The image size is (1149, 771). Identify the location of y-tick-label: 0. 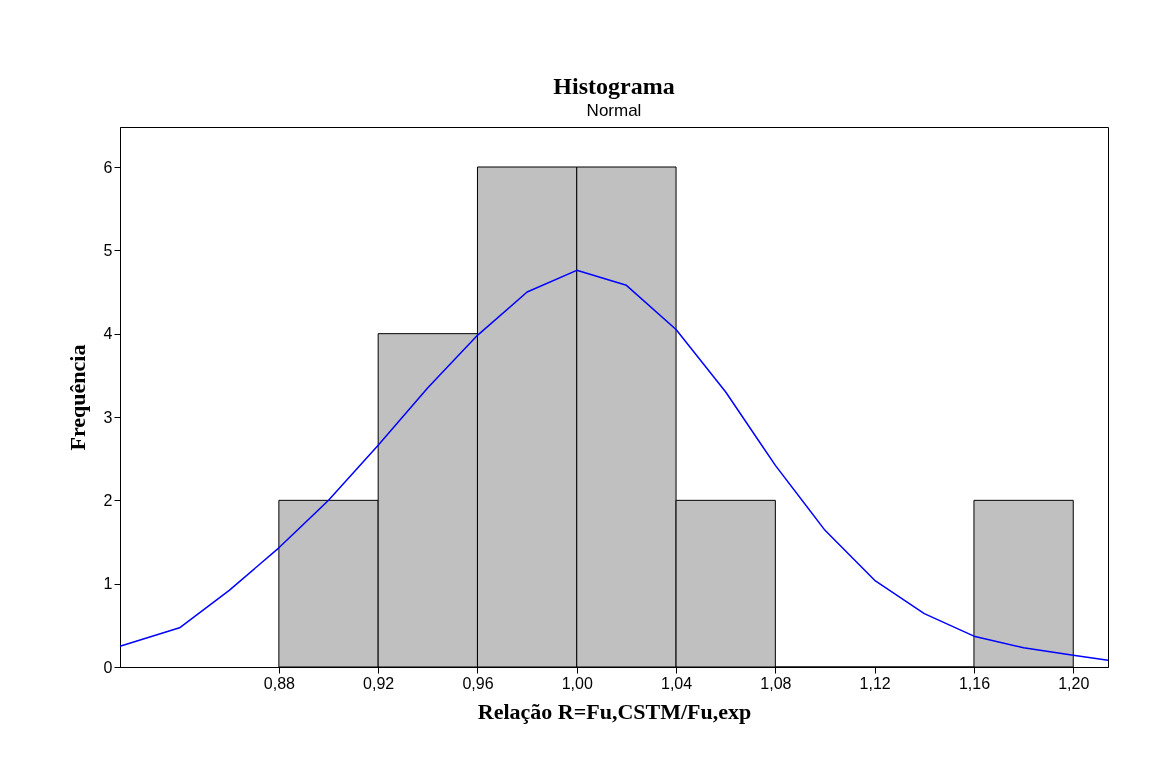
(108, 667).